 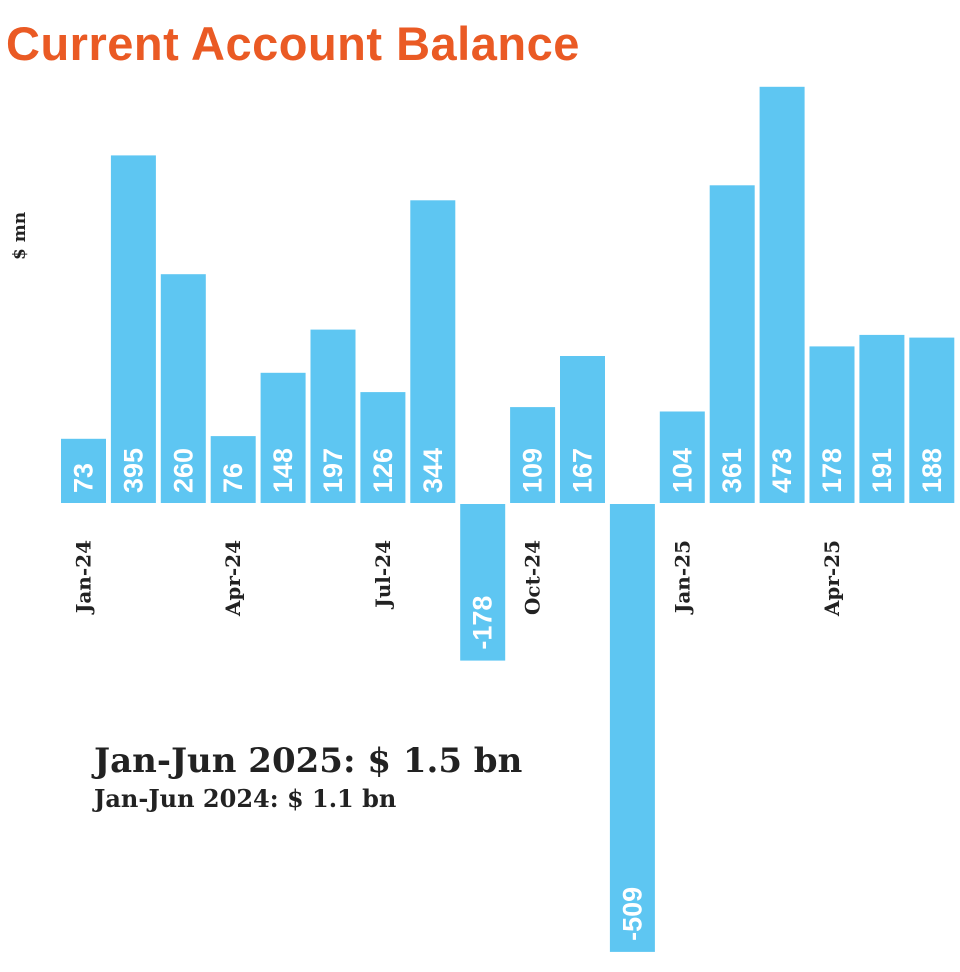 I want to click on x-tick-label-Apr-24: Apr-24, so click(x=233, y=578).